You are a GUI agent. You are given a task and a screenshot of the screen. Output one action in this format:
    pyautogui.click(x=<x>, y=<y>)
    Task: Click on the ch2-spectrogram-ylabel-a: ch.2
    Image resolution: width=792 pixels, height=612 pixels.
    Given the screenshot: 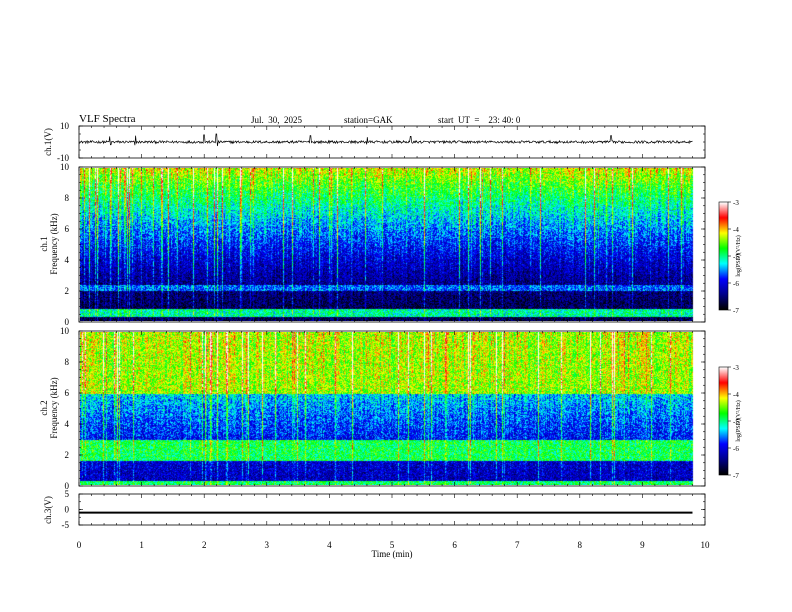 What is the action you would take?
    pyautogui.click(x=44, y=407)
    